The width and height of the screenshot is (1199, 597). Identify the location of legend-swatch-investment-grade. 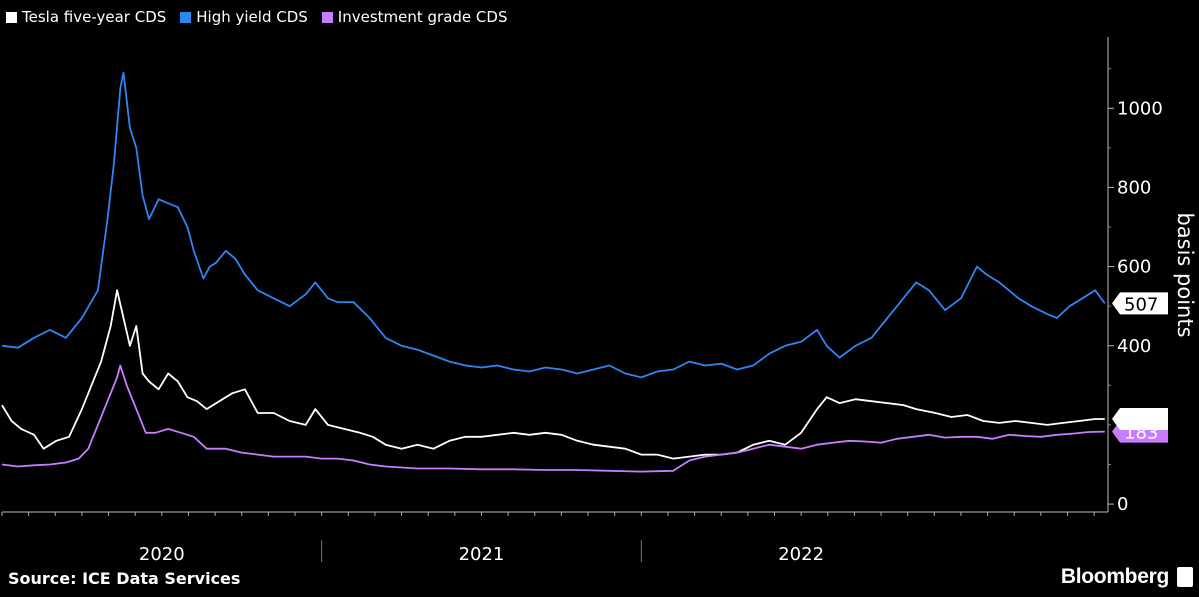
(327, 17).